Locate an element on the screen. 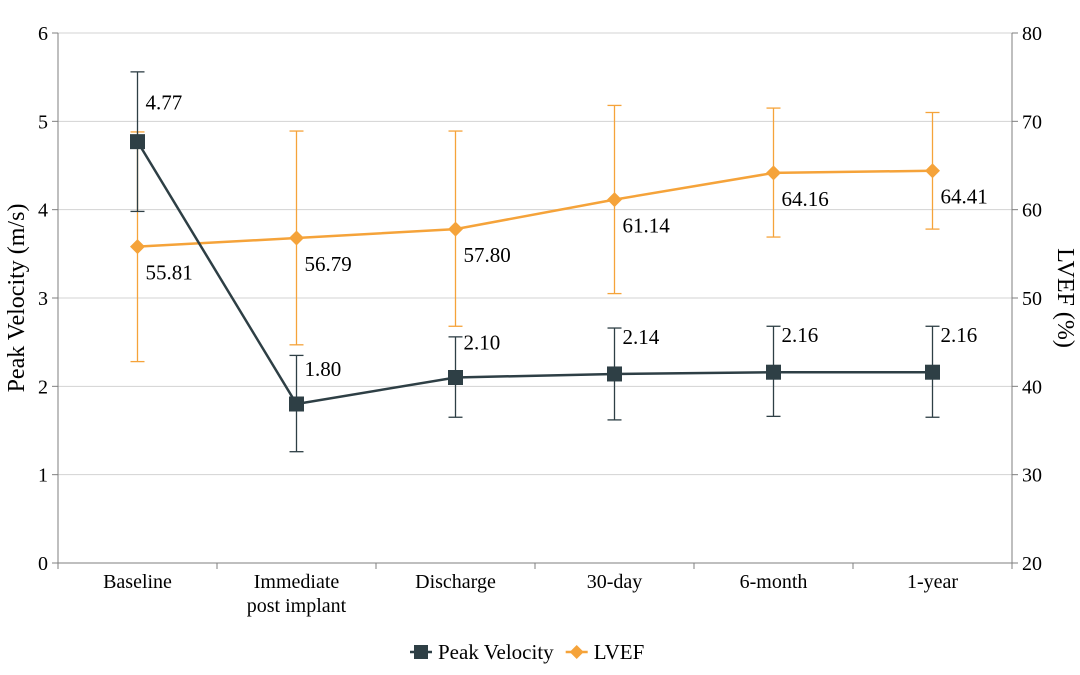  data-label-peak-velocity: 1.80 is located at coordinates (323, 369).